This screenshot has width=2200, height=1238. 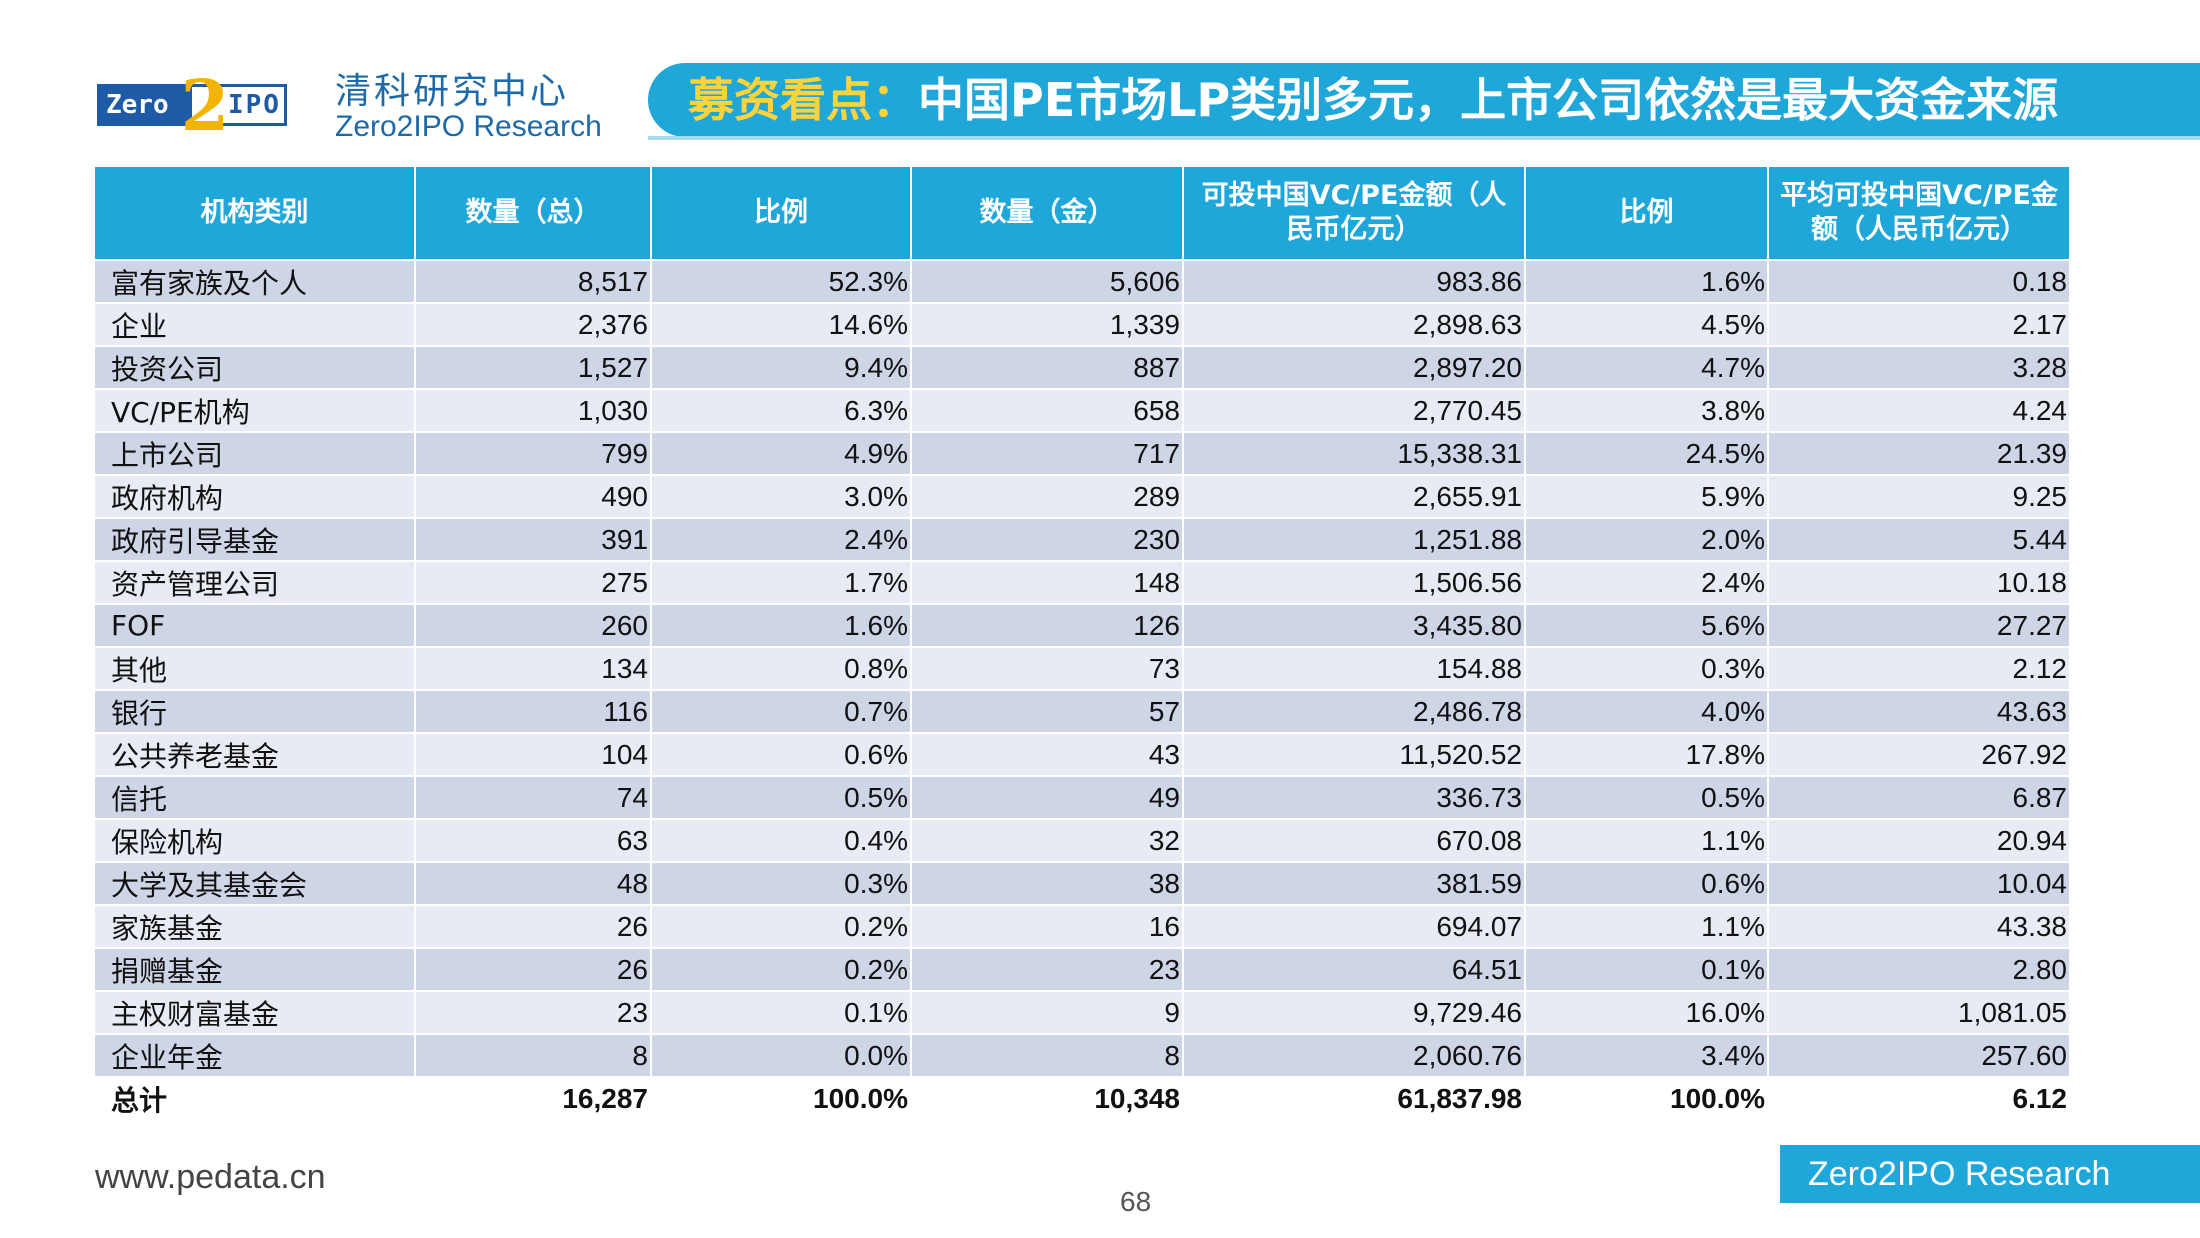 I want to click on value-cell: 27.27, so click(x=1919, y=625).